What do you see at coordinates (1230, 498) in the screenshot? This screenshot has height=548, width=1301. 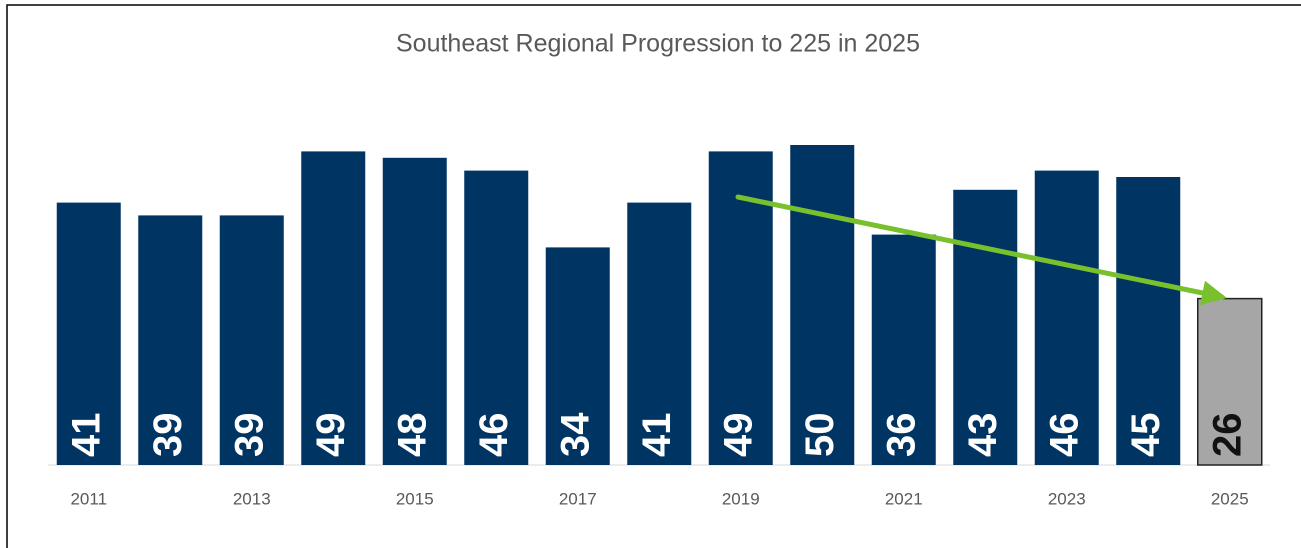 I see `x-tick-label: 2025` at bounding box center [1230, 498].